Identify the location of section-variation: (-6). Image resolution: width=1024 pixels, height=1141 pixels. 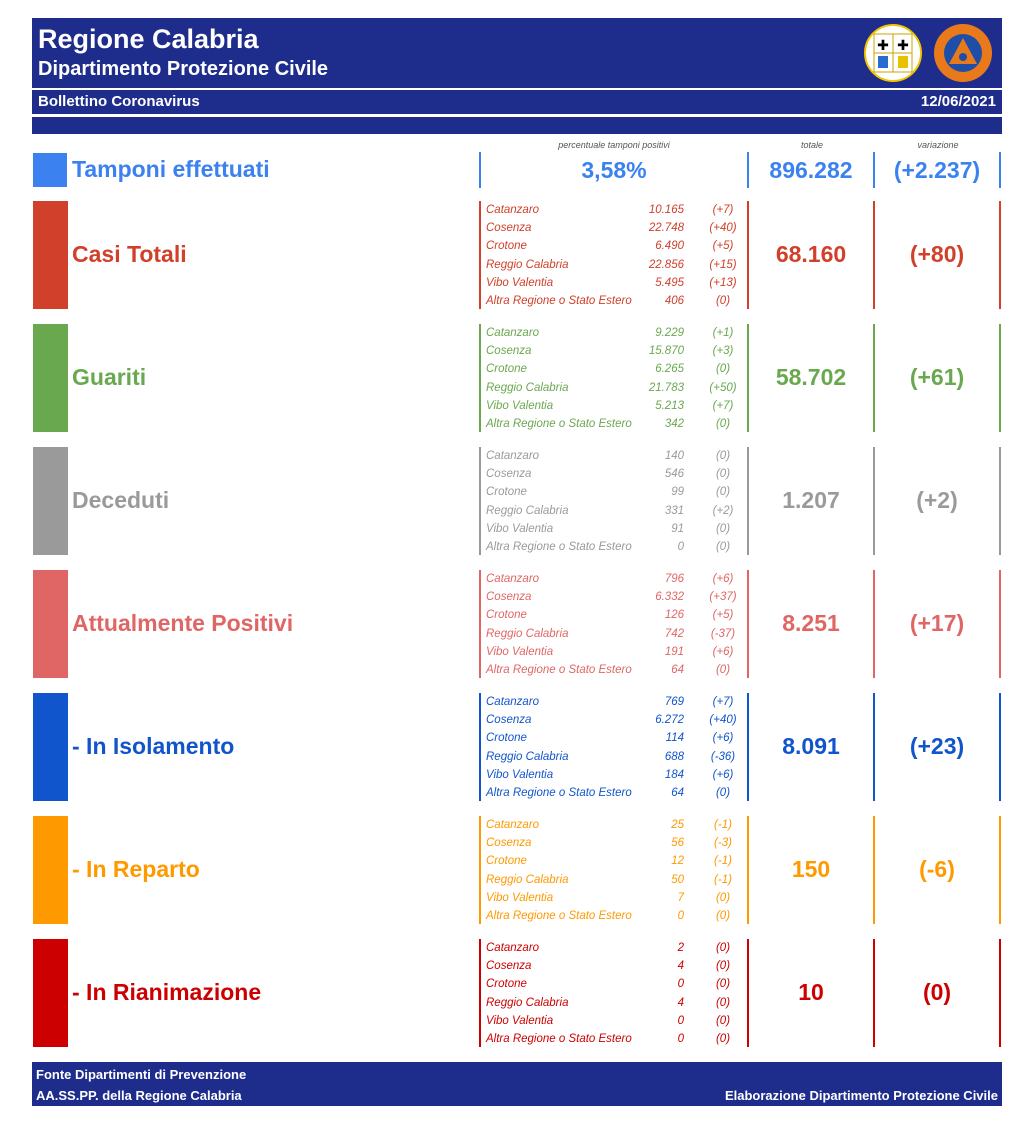
(937, 869).